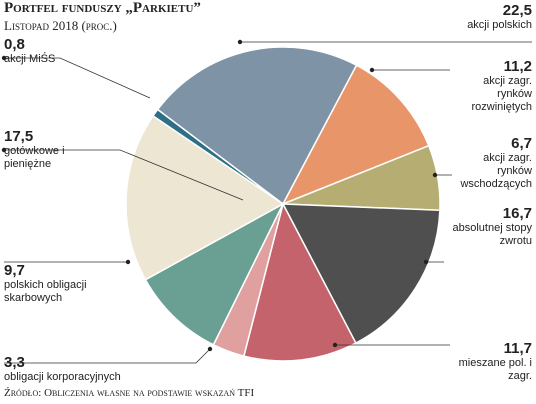  I want to click on slice-label: 22,5 akcji polskich, so click(452, 17).